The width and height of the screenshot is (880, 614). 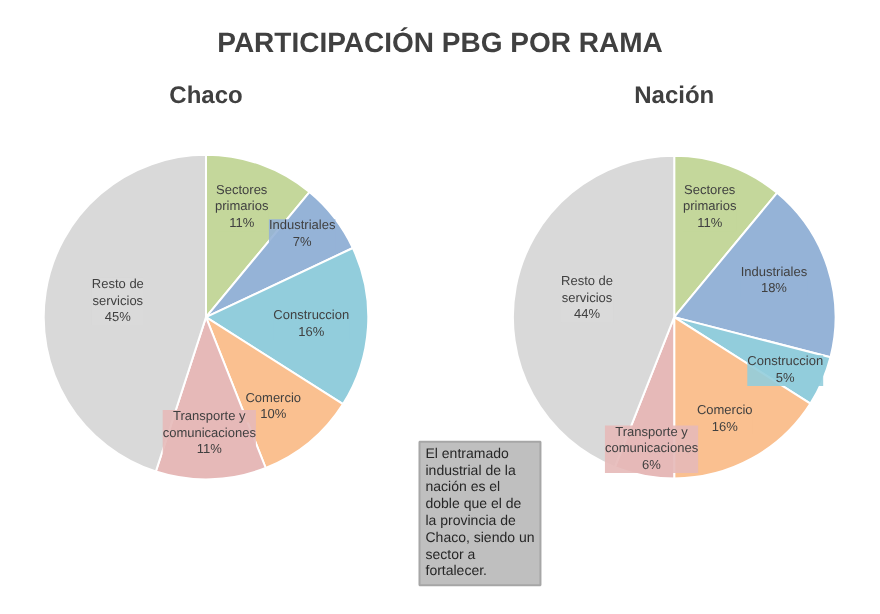 What do you see at coordinates (206, 95) in the screenshot?
I see `chart-subtitle: Chaco` at bounding box center [206, 95].